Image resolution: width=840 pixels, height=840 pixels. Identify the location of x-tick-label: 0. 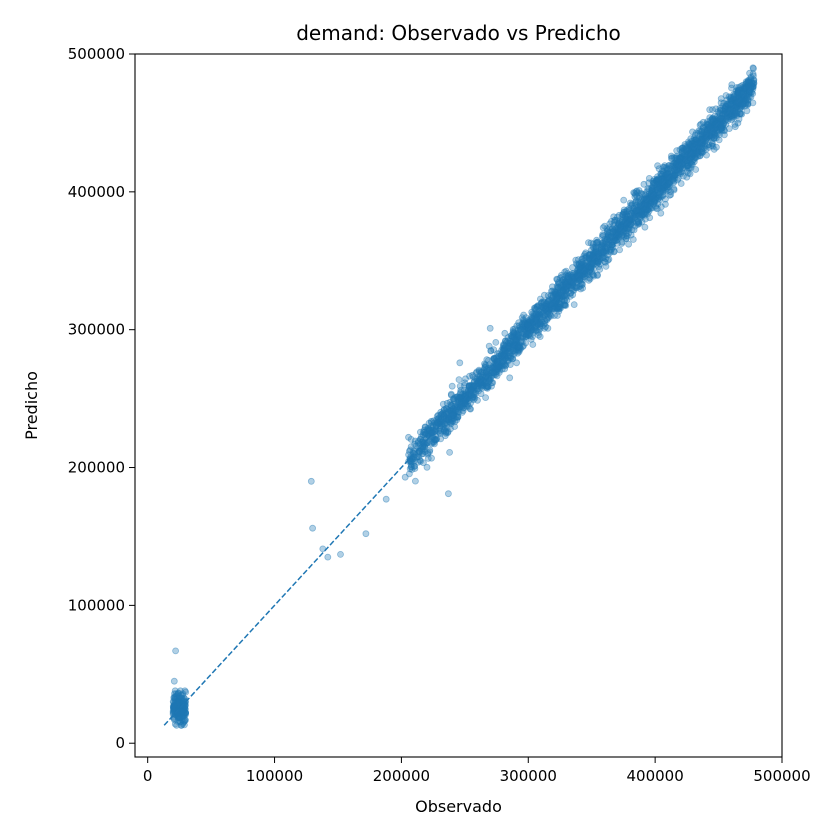
(148, 776).